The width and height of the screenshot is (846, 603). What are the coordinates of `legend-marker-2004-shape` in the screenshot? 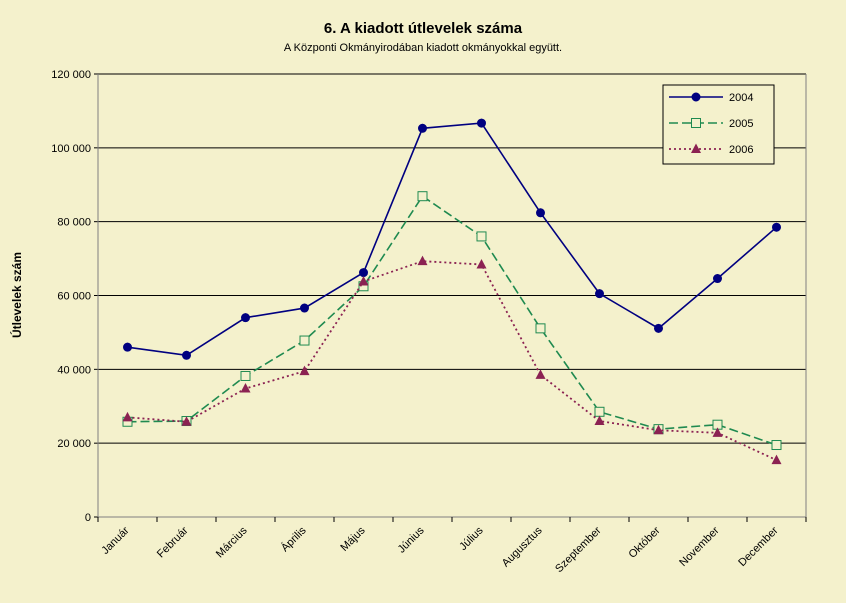 It's located at (696, 97).